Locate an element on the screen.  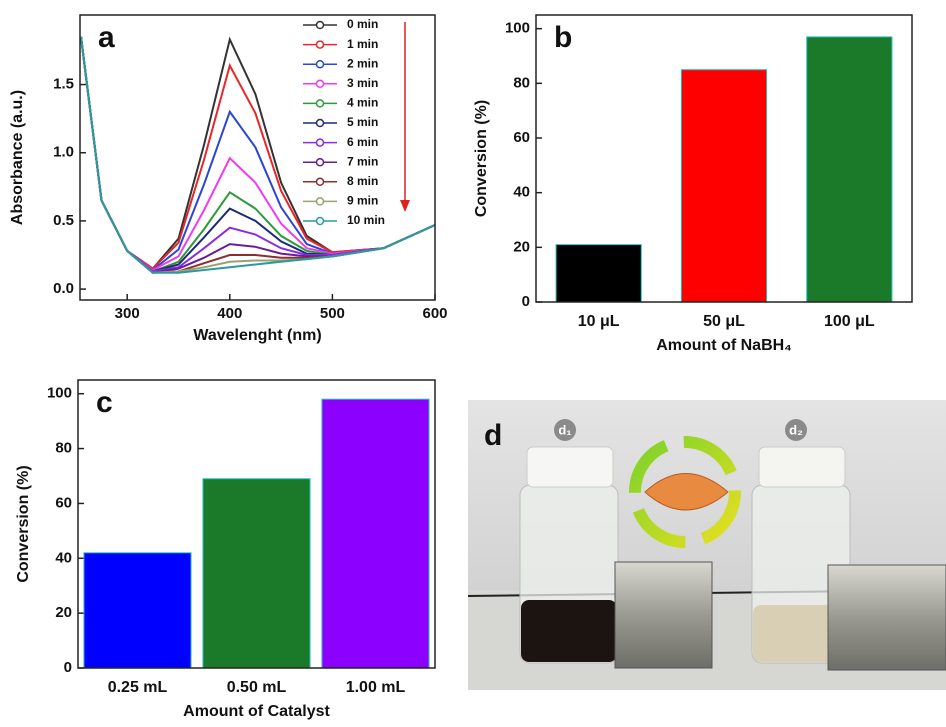
x-tick-label: 0.50 mL is located at coordinates (257, 687).